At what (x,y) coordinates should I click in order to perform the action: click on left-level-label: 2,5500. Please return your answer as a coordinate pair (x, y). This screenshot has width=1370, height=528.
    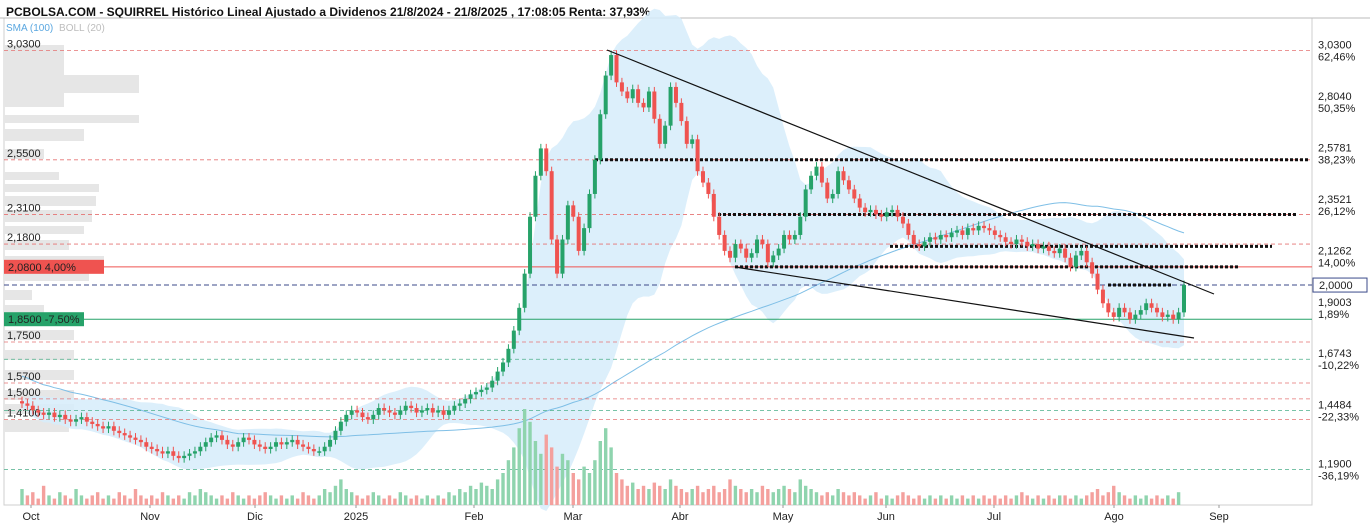
    Looking at the image, I should click on (24, 154).